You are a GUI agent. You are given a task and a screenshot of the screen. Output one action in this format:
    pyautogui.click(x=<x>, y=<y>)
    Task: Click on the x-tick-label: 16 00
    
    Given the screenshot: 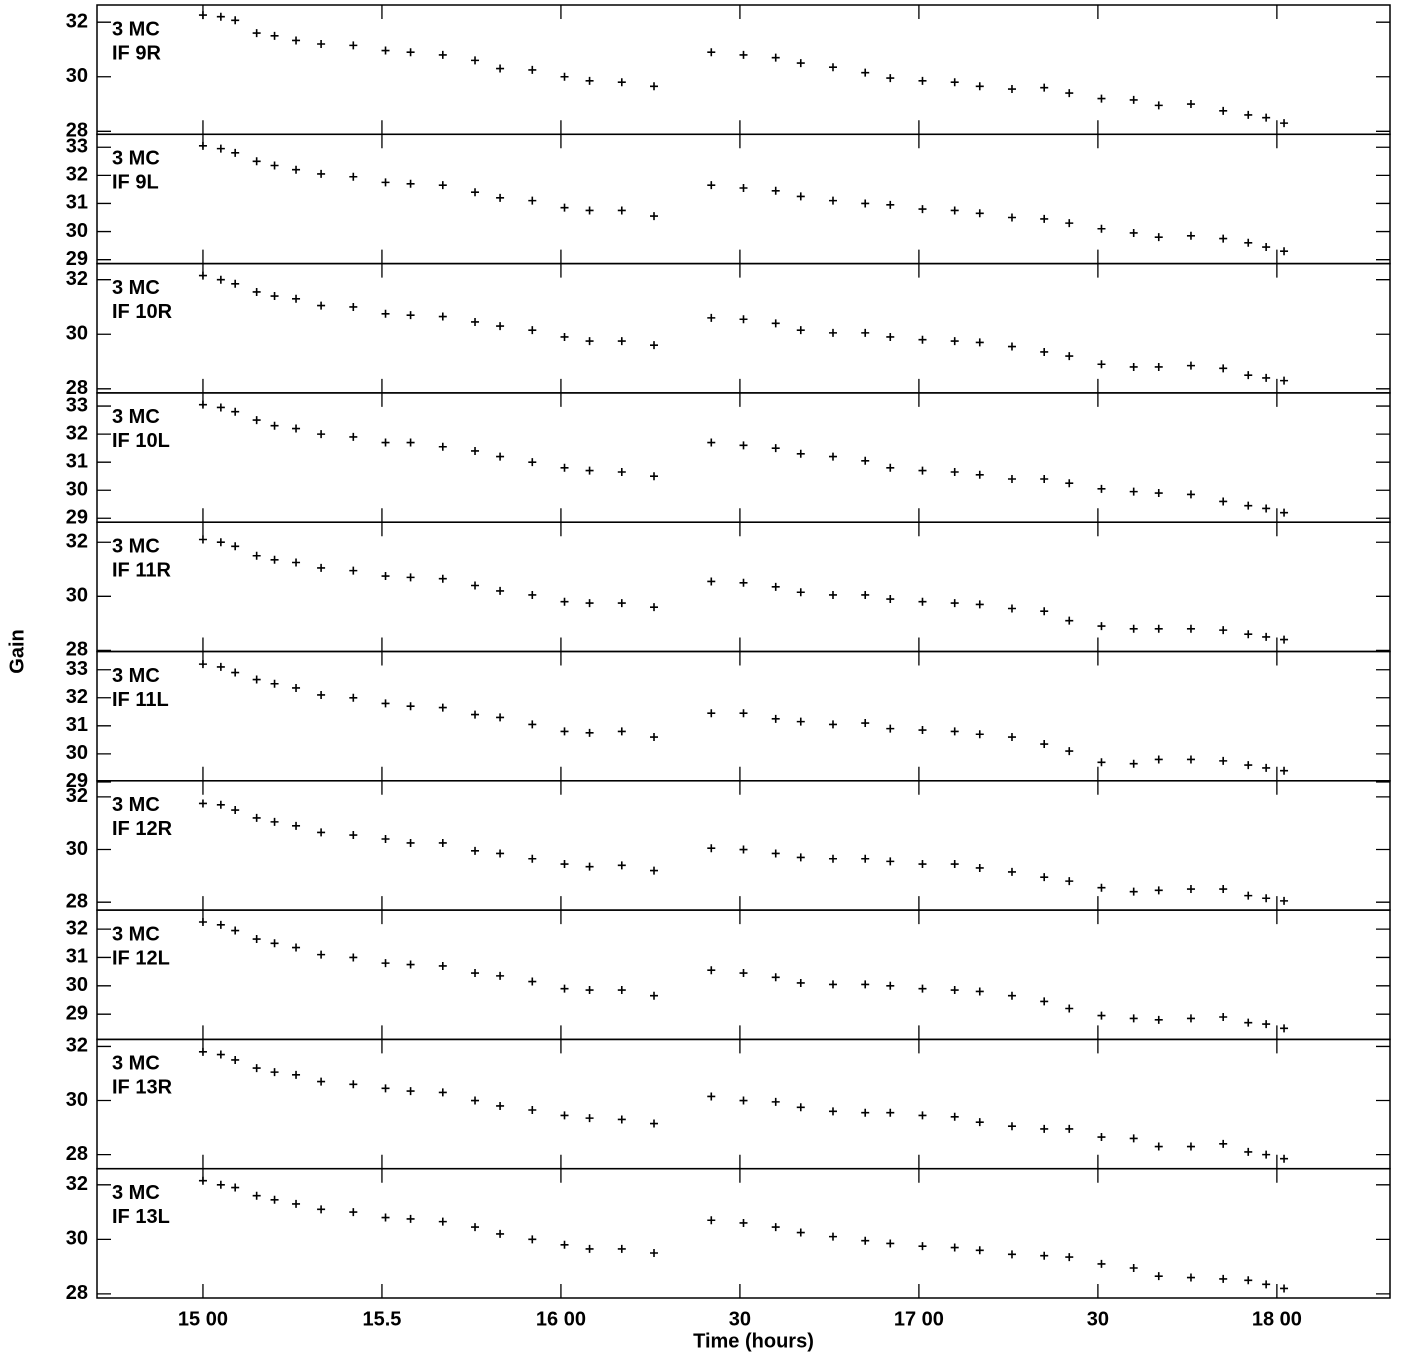 What is the action you would take?
    pyautogui.click(x=561, y=1319)
    